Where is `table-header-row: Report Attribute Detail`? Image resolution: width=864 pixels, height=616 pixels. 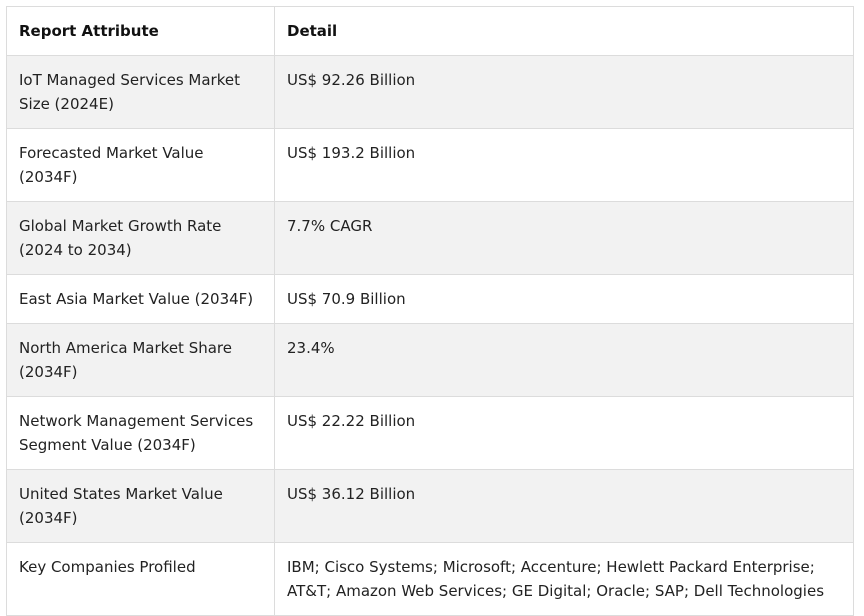
table-header-row: Report Attribute Detail is located at coordinates (430, 31).